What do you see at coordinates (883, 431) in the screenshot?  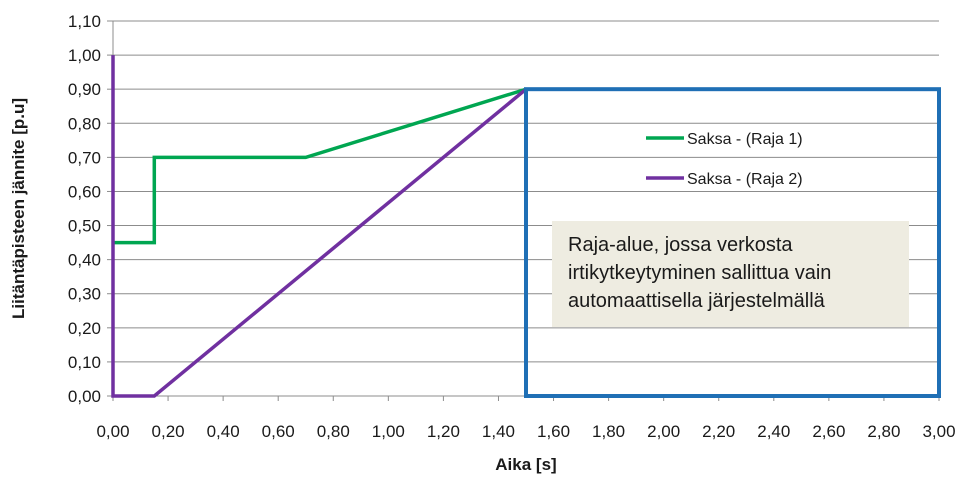 I see `x-tick-label: 2,80` at bounding box center [883, 431].